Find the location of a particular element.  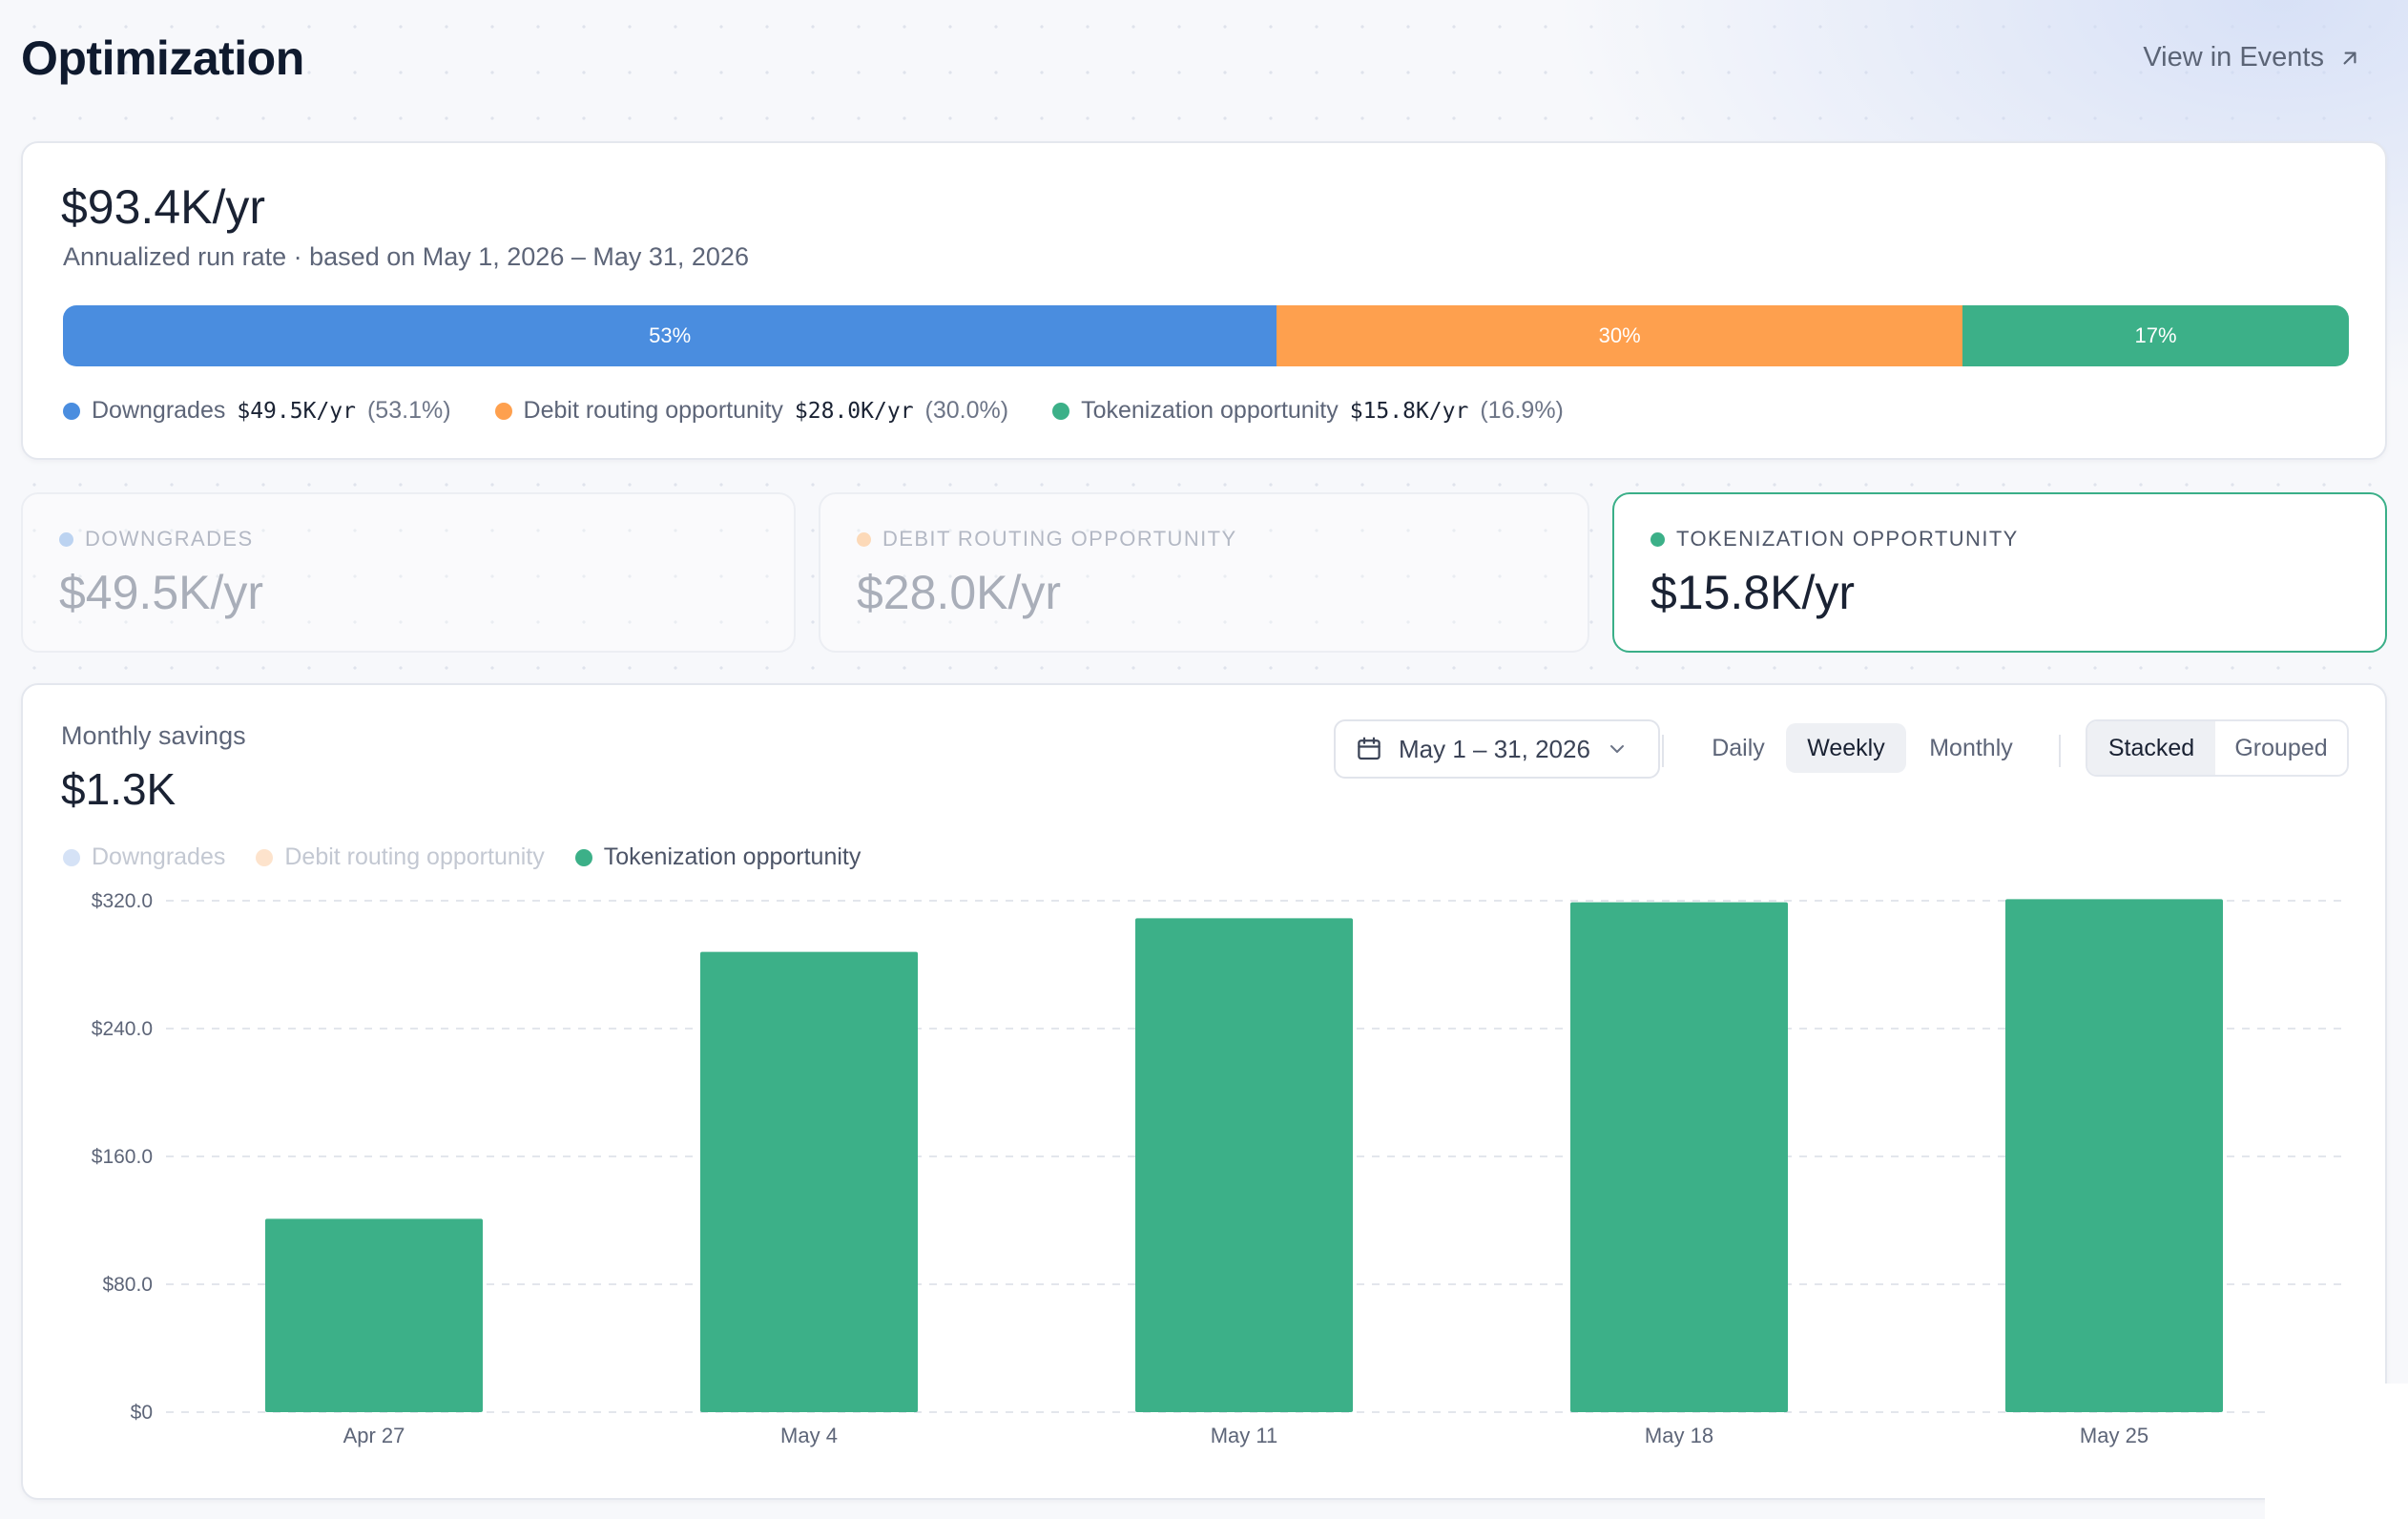

view-in-events-link: View in Events is located at coordinates (2252, 57).